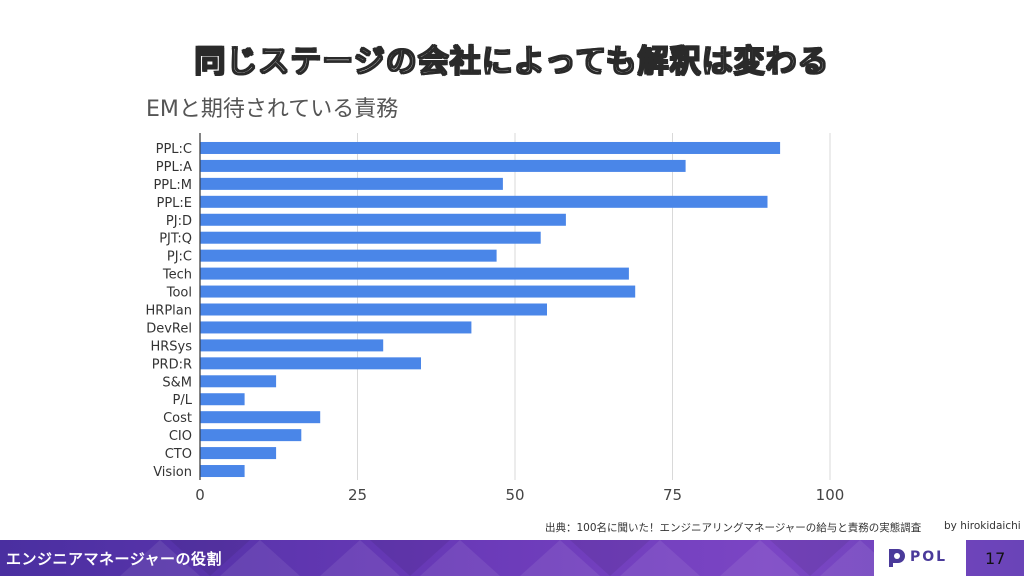 Image resolution: width=1024 pixels, height=576 pixels. I want to click on pol-logo: POL, so click(920, 558).